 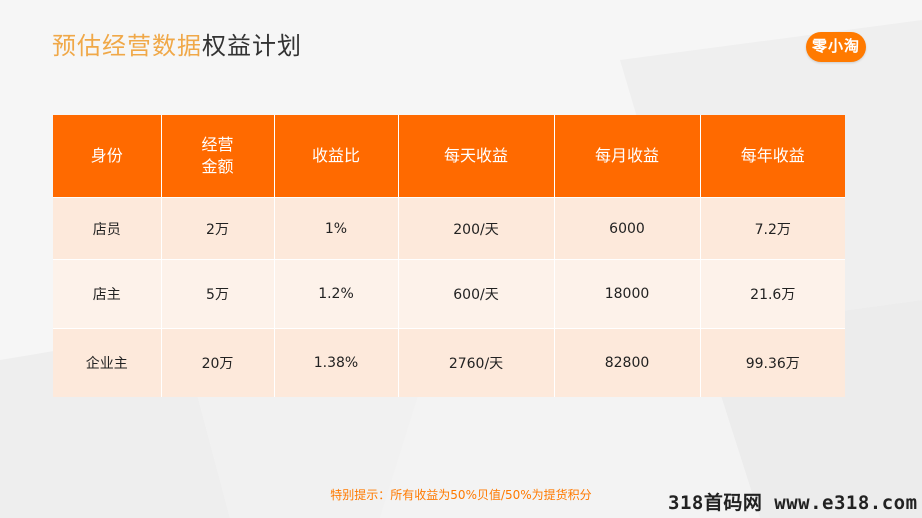 What do you see at coordinates (772, 156) in the screenshot?
I see `header-yearly: 每年收益` at bounding box center [772, 156].